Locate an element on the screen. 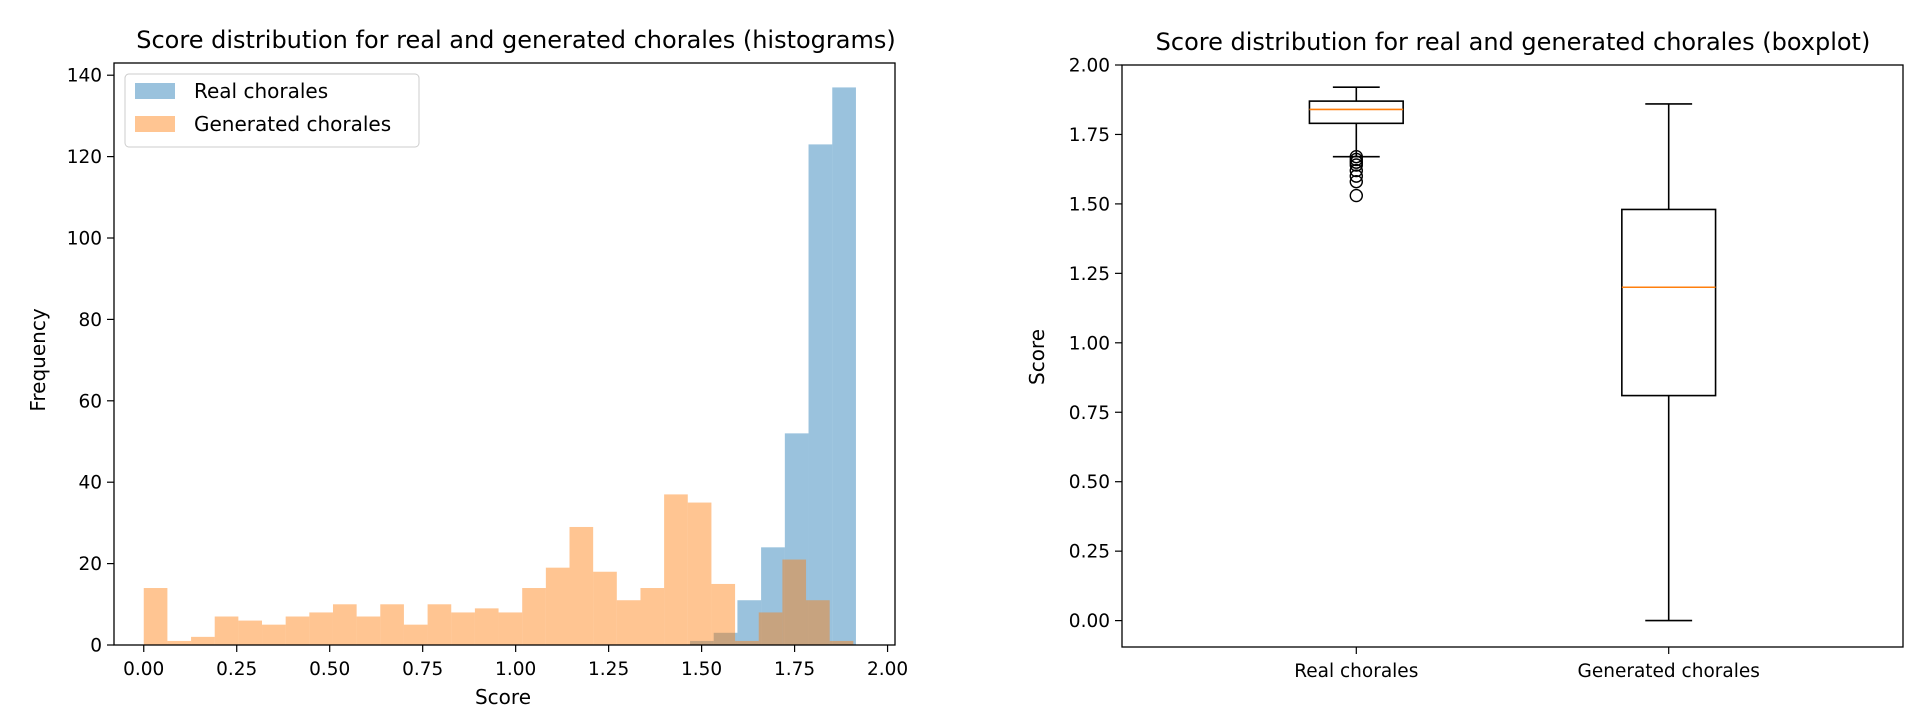 Image resolution: width=1930 pixels, height=726 pixels. x-tick-label: 1.25 is located at coordinates (608, 669).